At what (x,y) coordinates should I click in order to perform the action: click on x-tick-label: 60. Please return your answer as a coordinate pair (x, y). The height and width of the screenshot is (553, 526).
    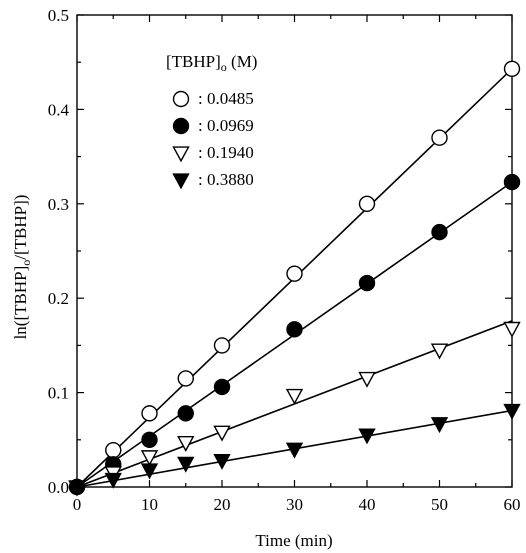
    Looking at the image, I should click on (512, 504).